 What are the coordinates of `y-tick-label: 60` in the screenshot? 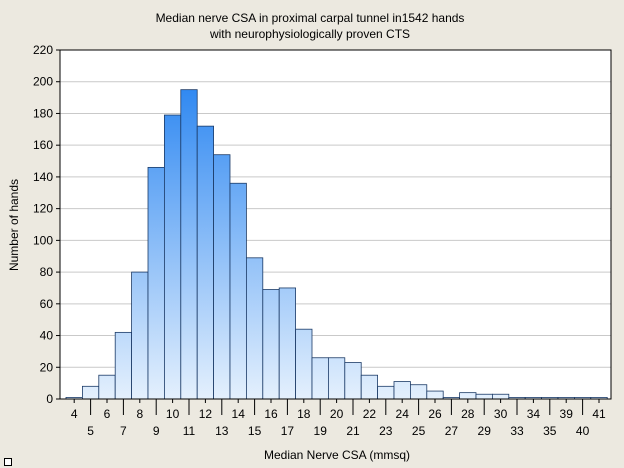 It's located at (47, 304).